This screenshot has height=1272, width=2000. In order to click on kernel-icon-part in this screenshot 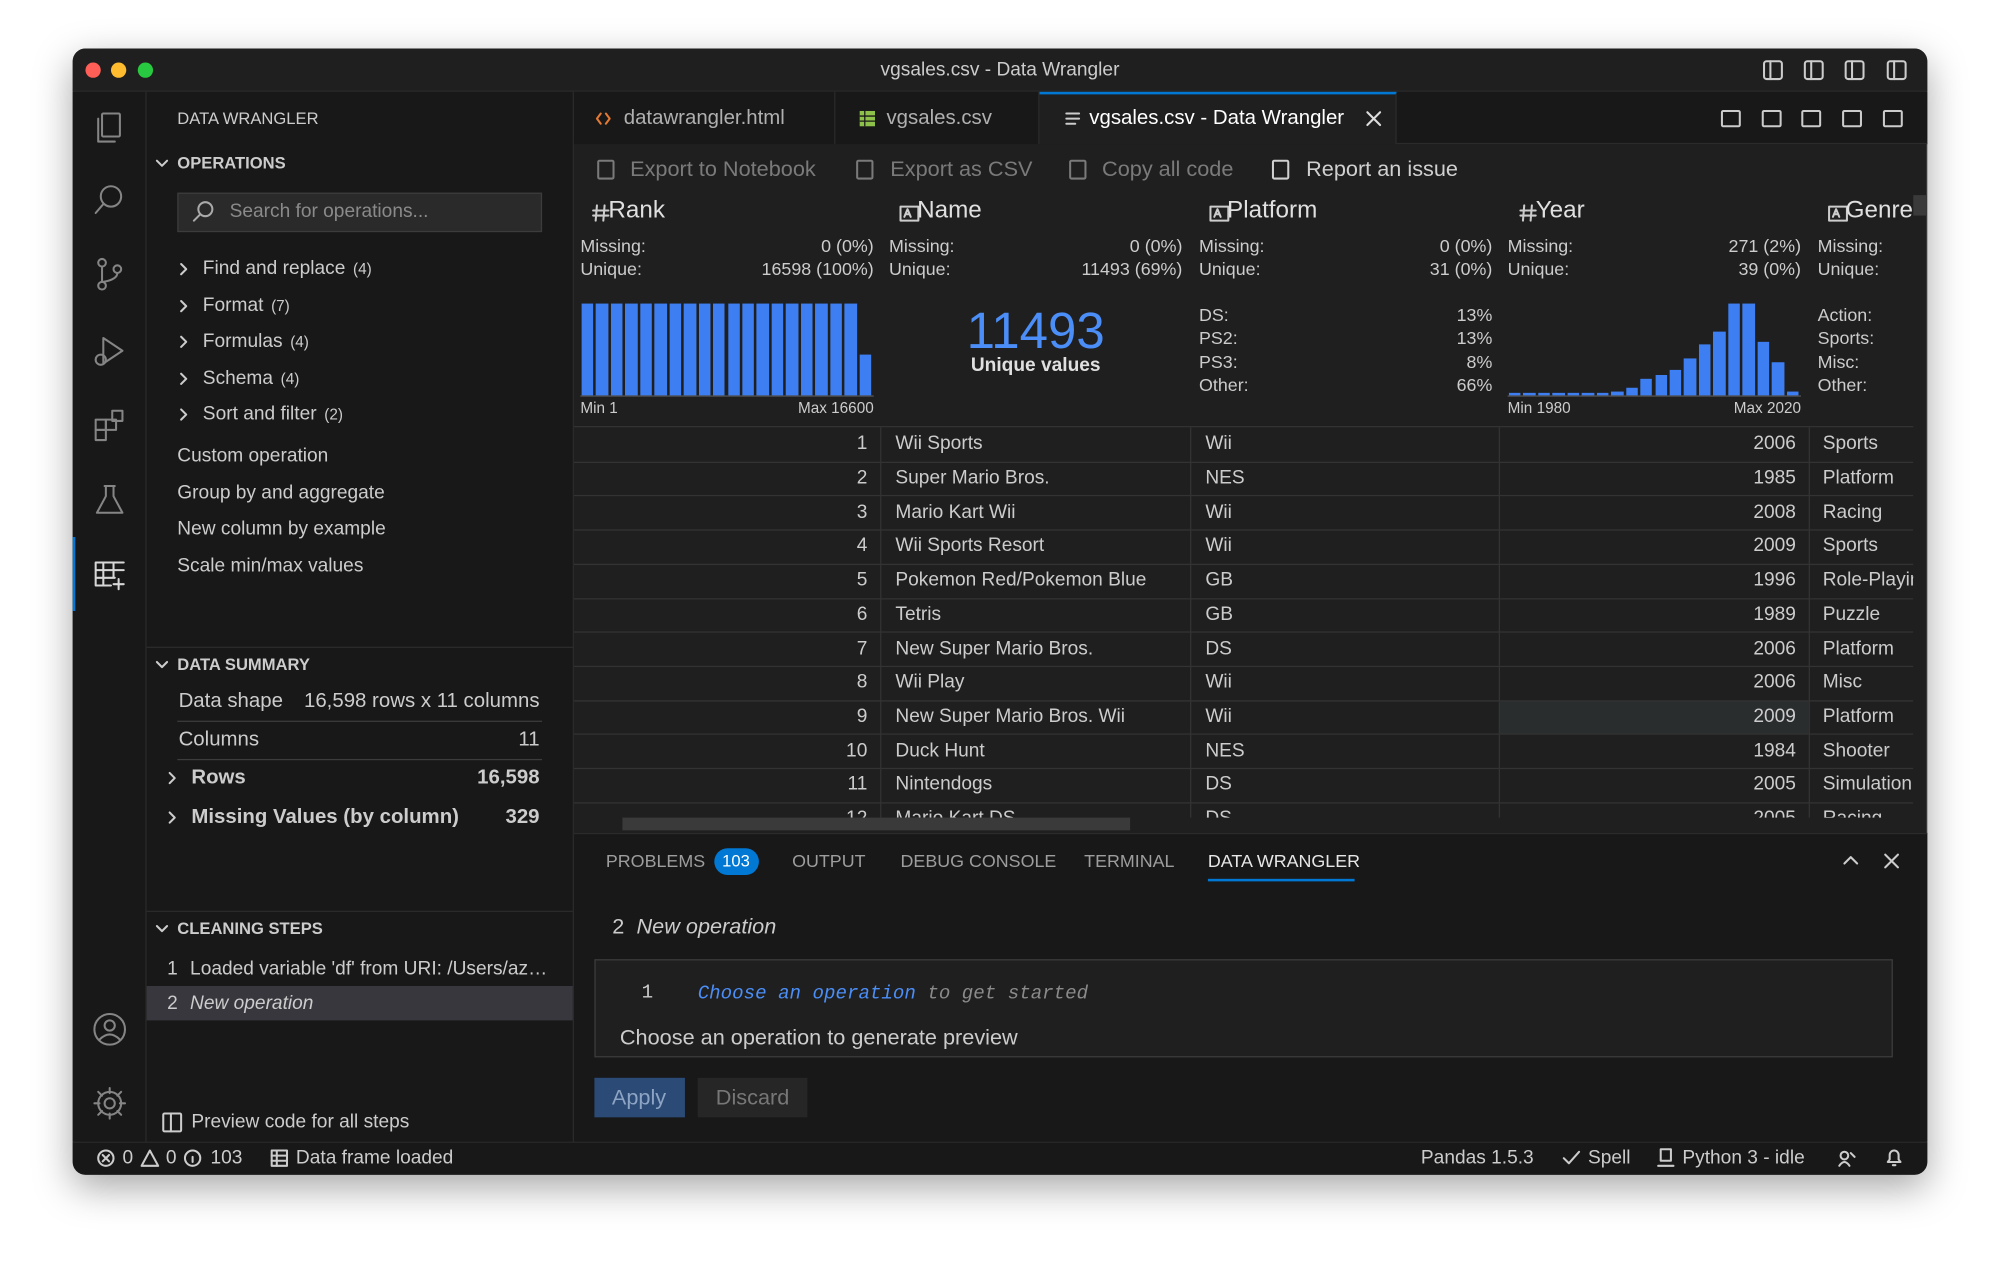, I will do `click(1666, 1157)`.